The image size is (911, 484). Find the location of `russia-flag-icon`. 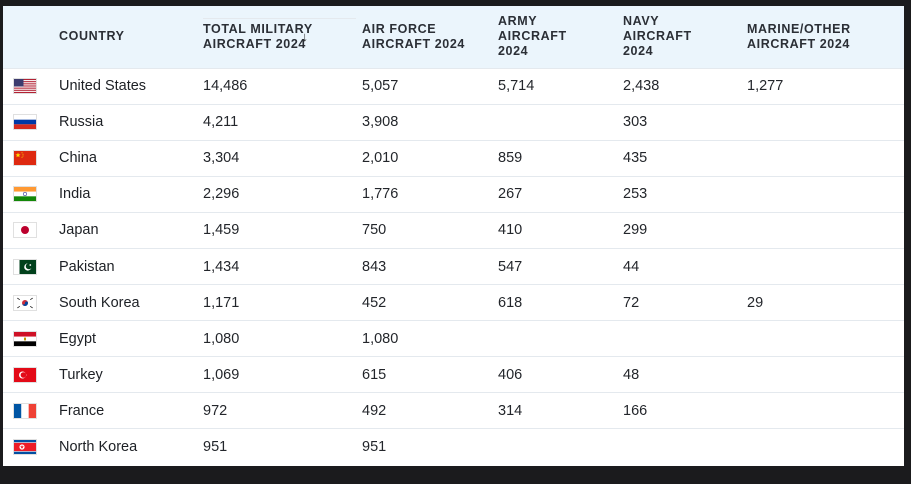

russia-flag-icon is located at coordinates (25, 122).